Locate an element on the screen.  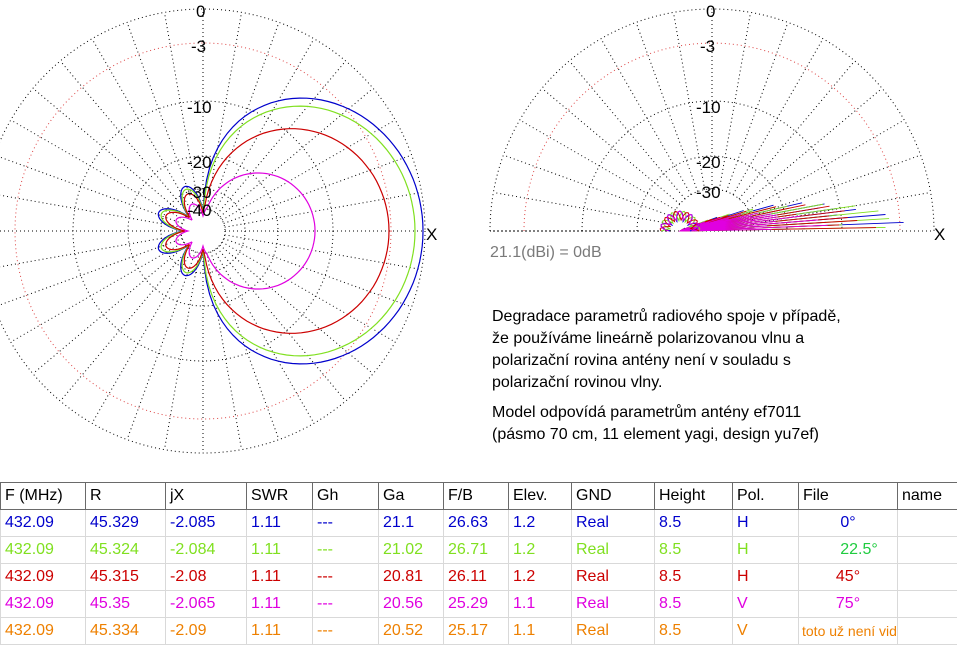
col-header-freq: F (MHz) is located at coordinates (43, 496).